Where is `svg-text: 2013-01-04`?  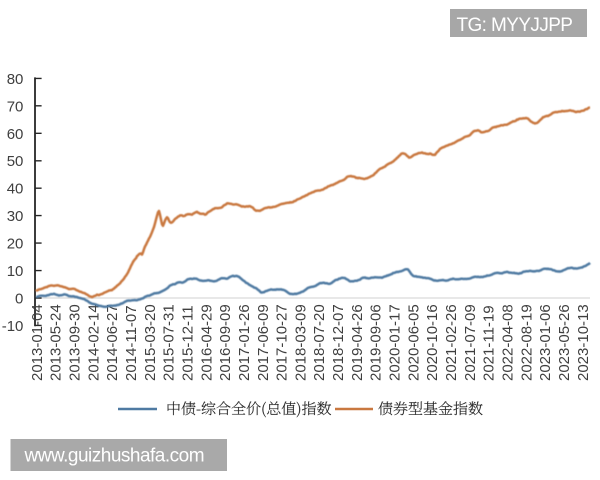
svg-text: 2013-01-04 is located at coordinates (37, 342).